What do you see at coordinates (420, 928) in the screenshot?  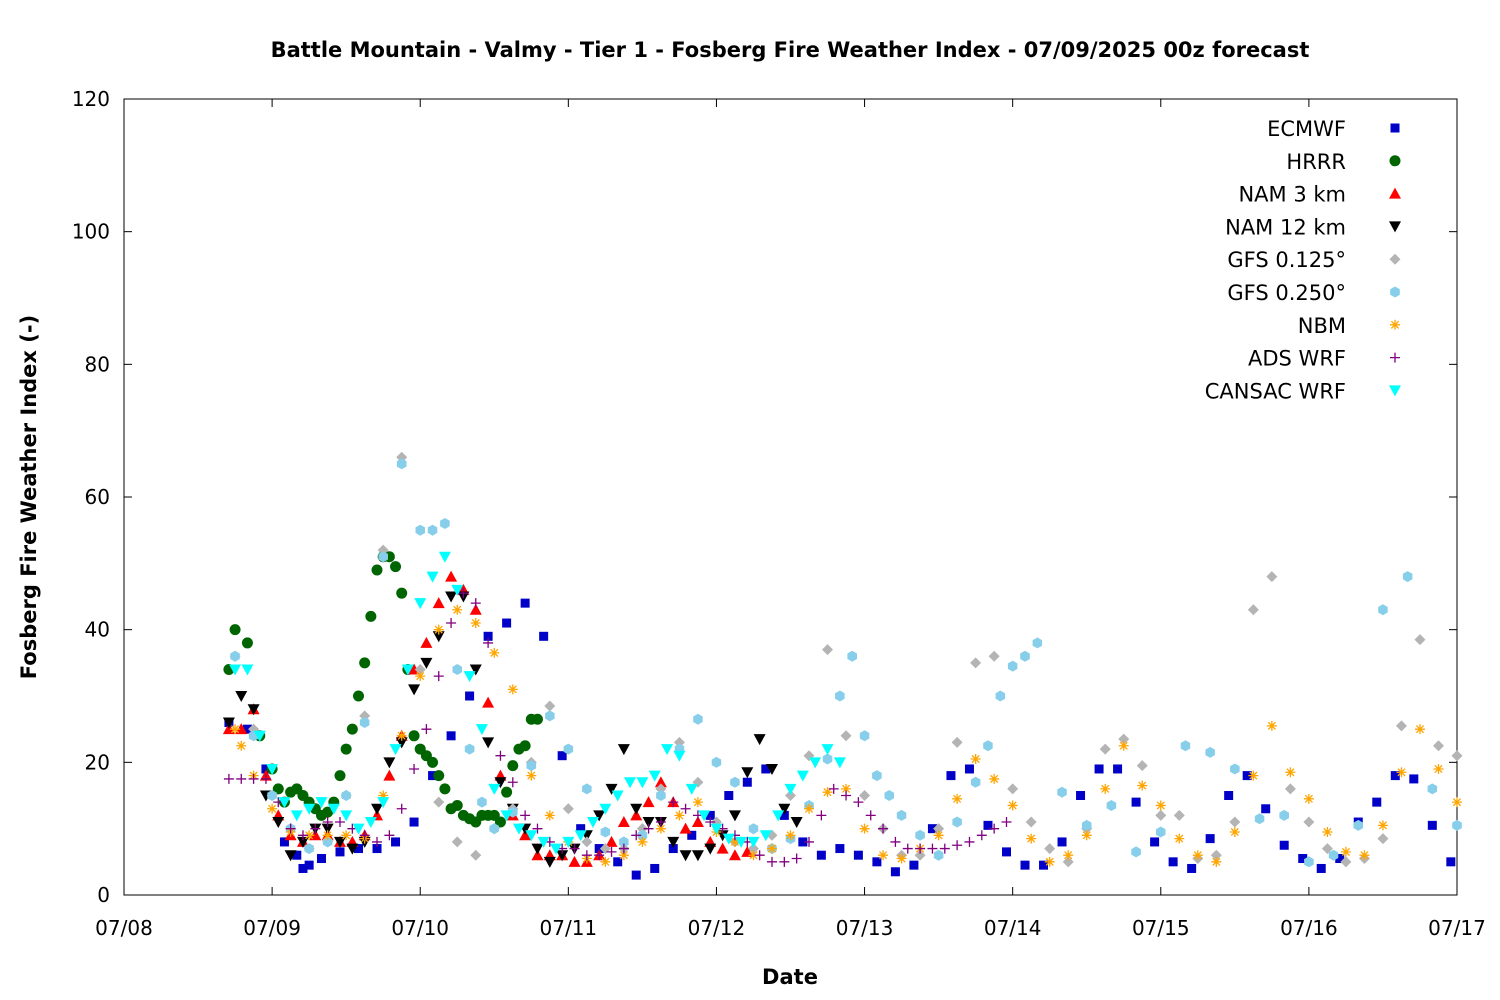 I see `x-tick-label: 07/10` at bounding box center [420, 928].